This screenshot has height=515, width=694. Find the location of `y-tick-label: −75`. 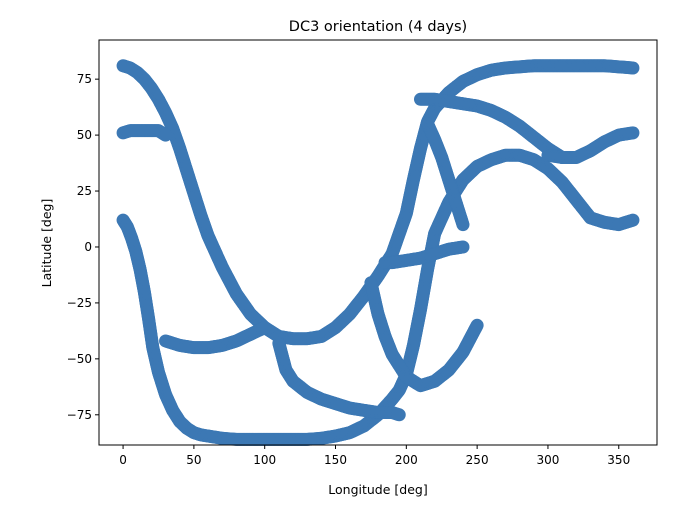

y-tick-label: −75 is located at coordinates (79, 415).